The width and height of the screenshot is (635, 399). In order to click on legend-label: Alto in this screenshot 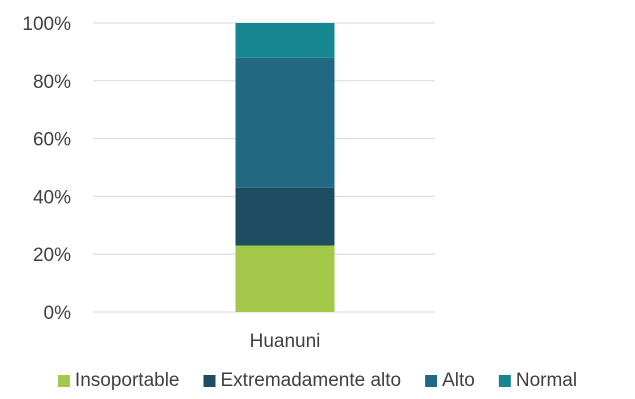, I will do `click(458, 380)`.